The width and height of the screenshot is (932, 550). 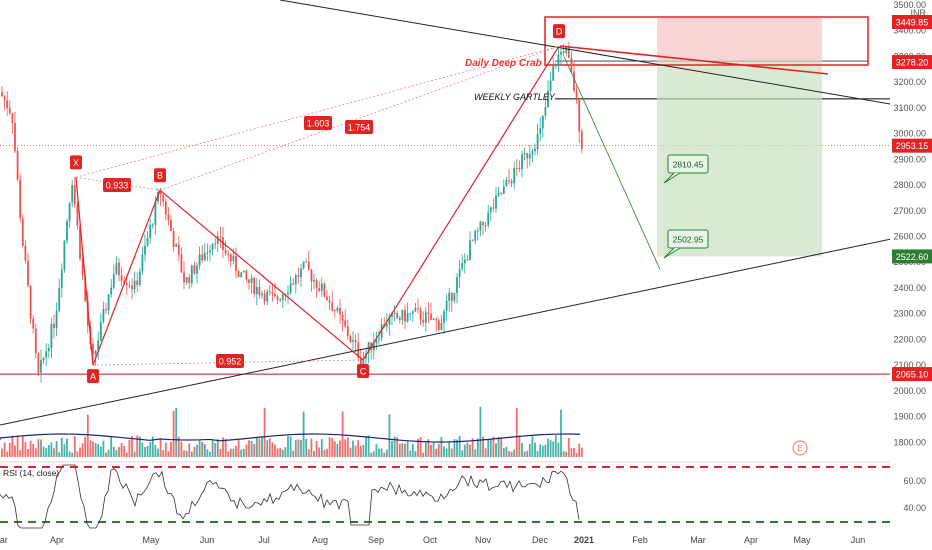 I want to click on month-tick: Aug, so click(x=320, y=540).